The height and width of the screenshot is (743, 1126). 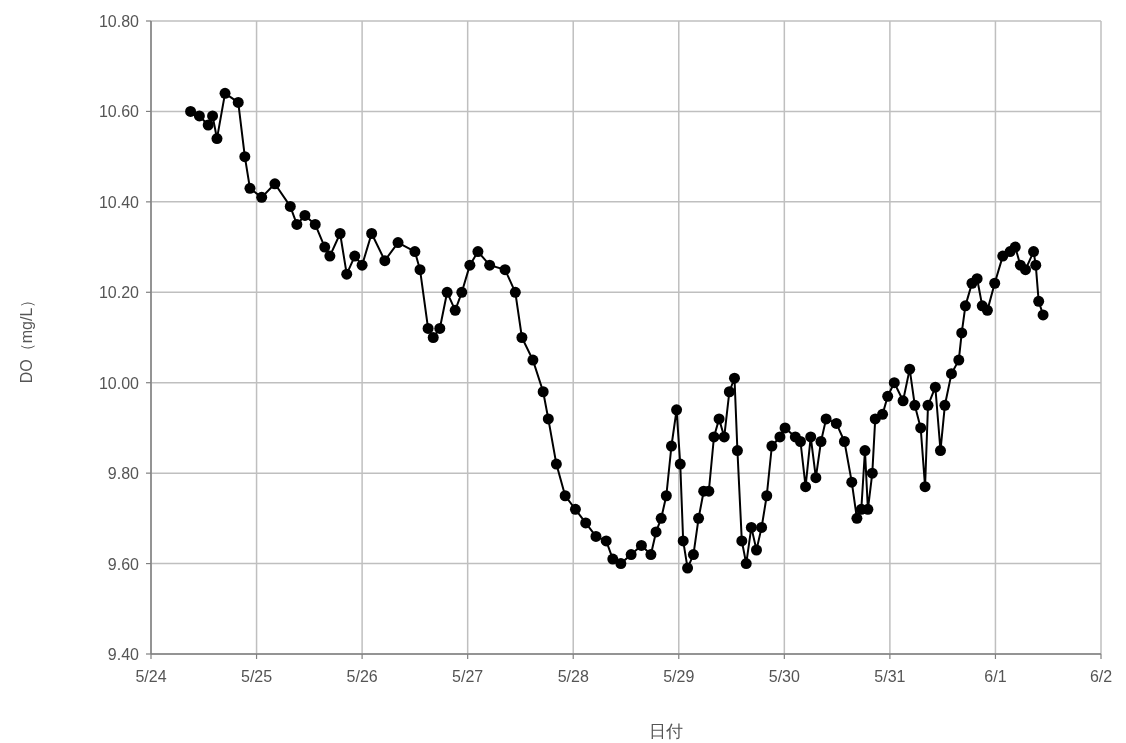 I want to click on y-tick-label: 10.60, so click(x=119, y=112).